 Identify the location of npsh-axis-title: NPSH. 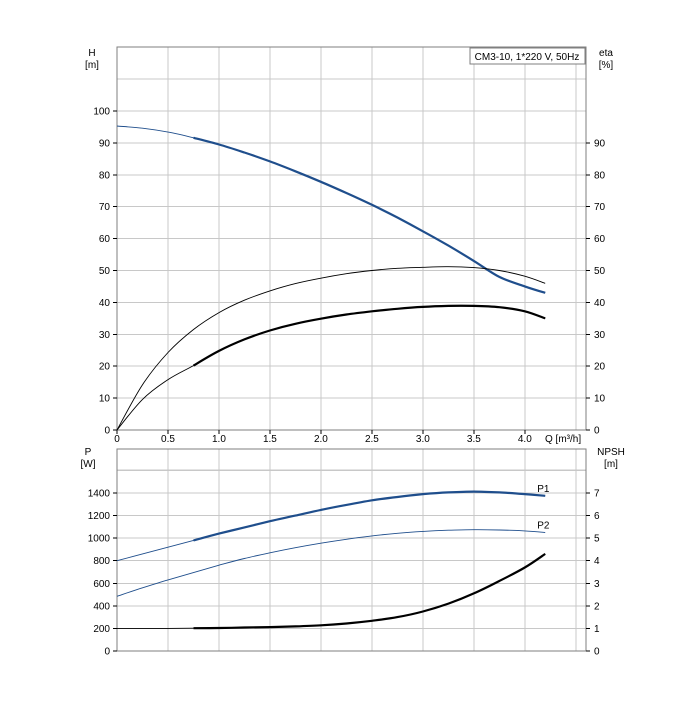
(611, 452).